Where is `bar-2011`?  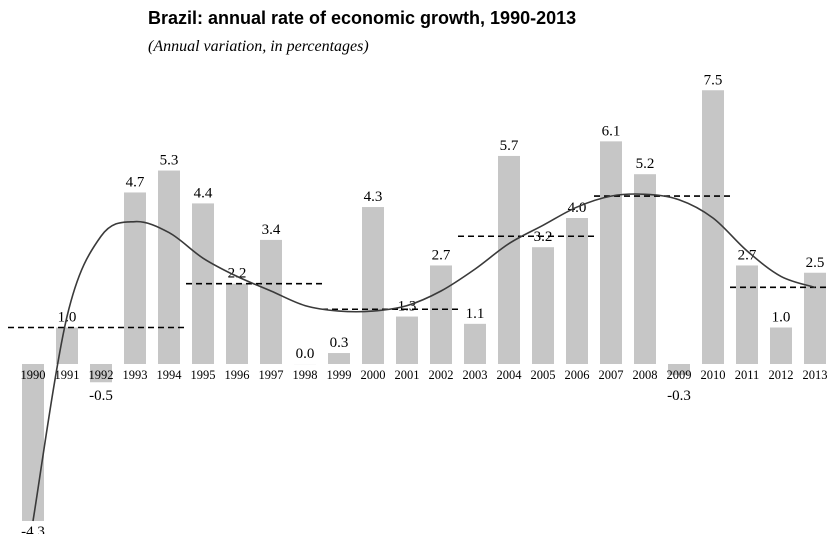 bar-2011 is located at coordinates (747, 314).